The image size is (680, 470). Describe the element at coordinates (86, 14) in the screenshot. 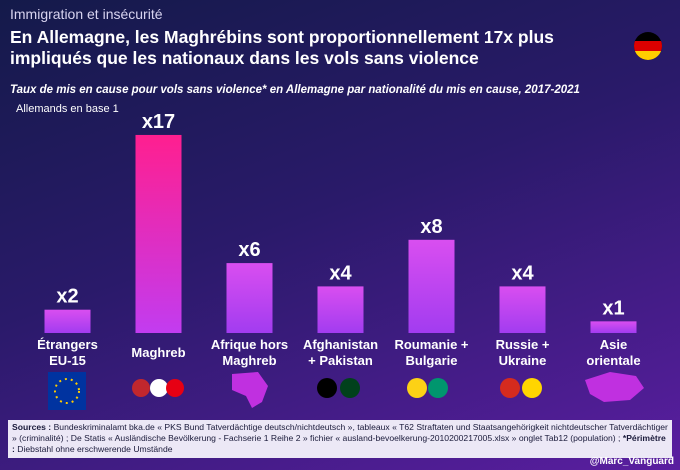

I see `kicker: Immigration et insécurité` at that location.